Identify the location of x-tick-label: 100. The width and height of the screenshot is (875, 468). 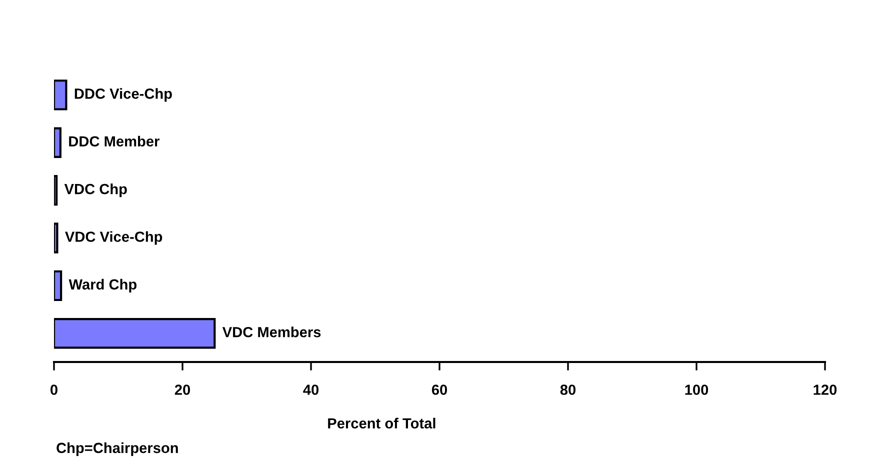
(696, 389).